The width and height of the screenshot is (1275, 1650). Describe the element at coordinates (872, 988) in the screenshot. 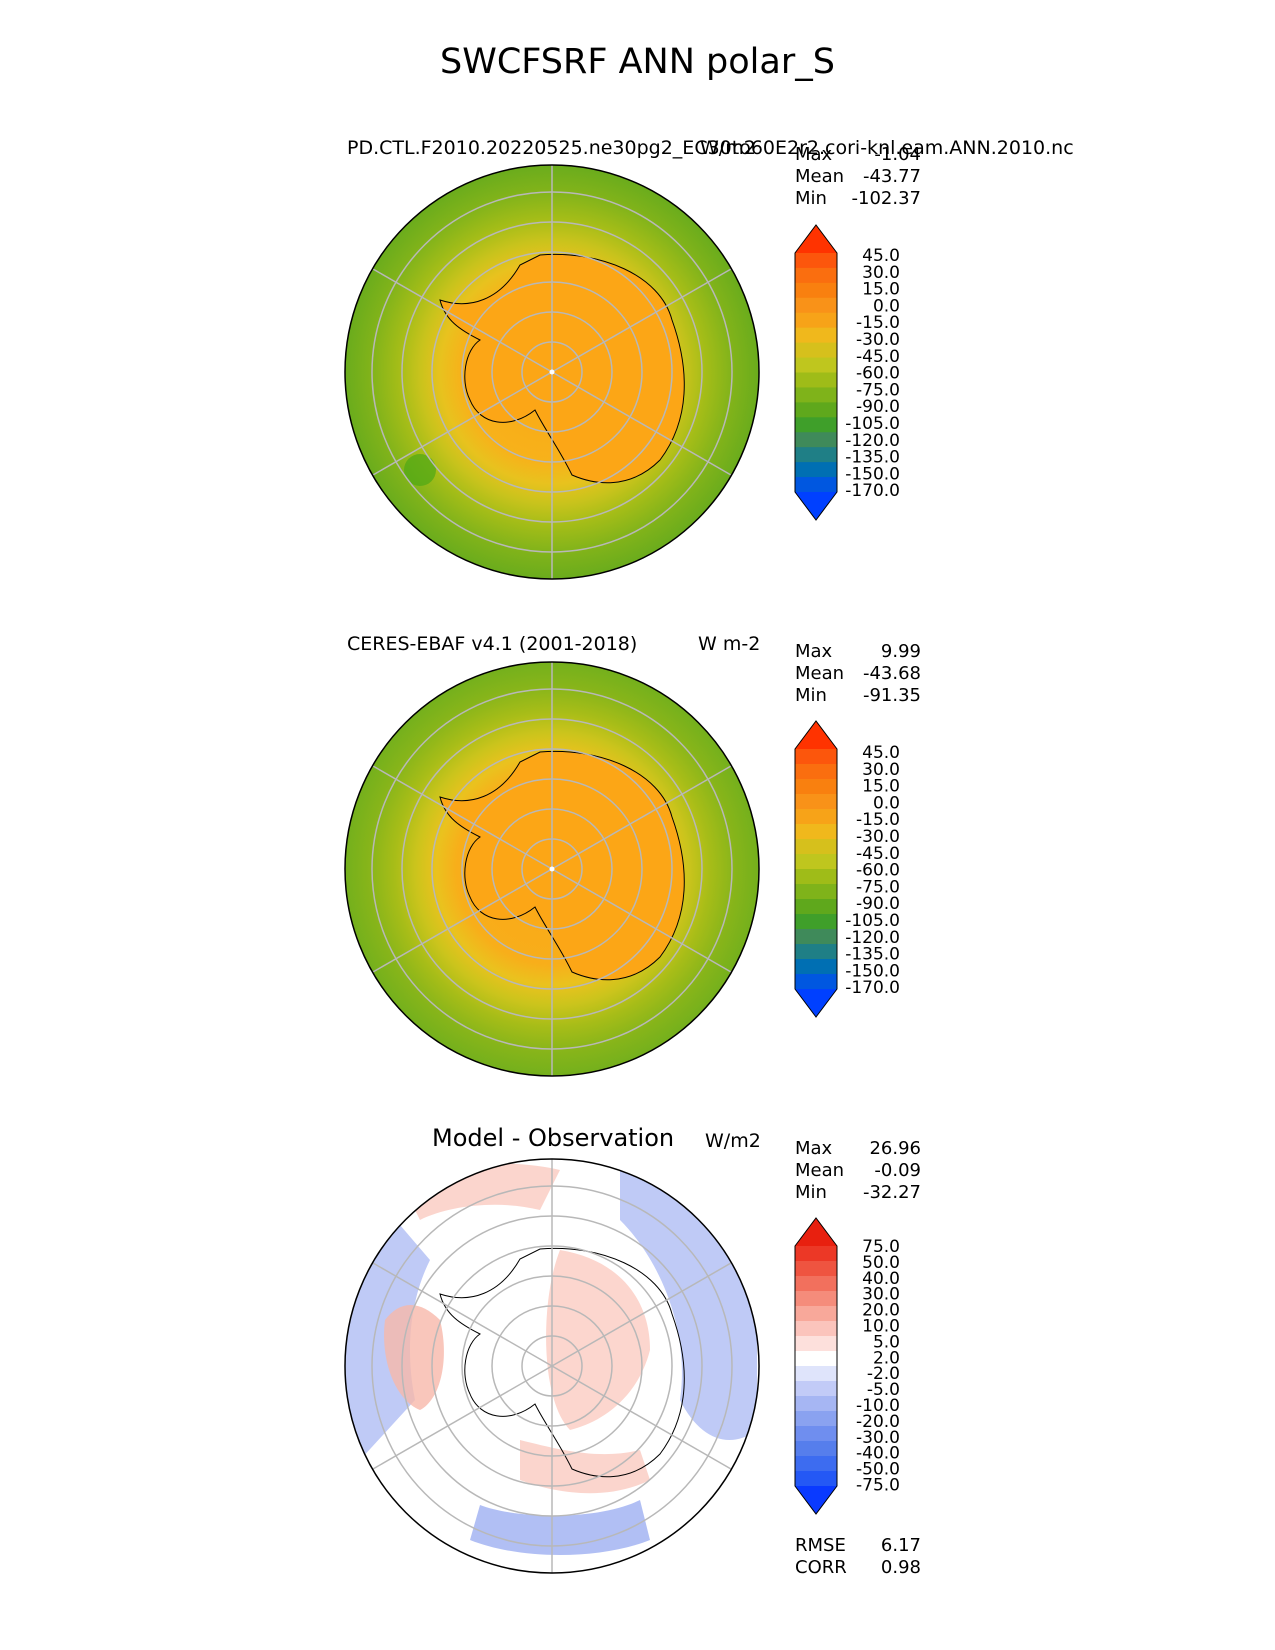

I see `panel2-colorbar-tick-label: -170.0` at that location.